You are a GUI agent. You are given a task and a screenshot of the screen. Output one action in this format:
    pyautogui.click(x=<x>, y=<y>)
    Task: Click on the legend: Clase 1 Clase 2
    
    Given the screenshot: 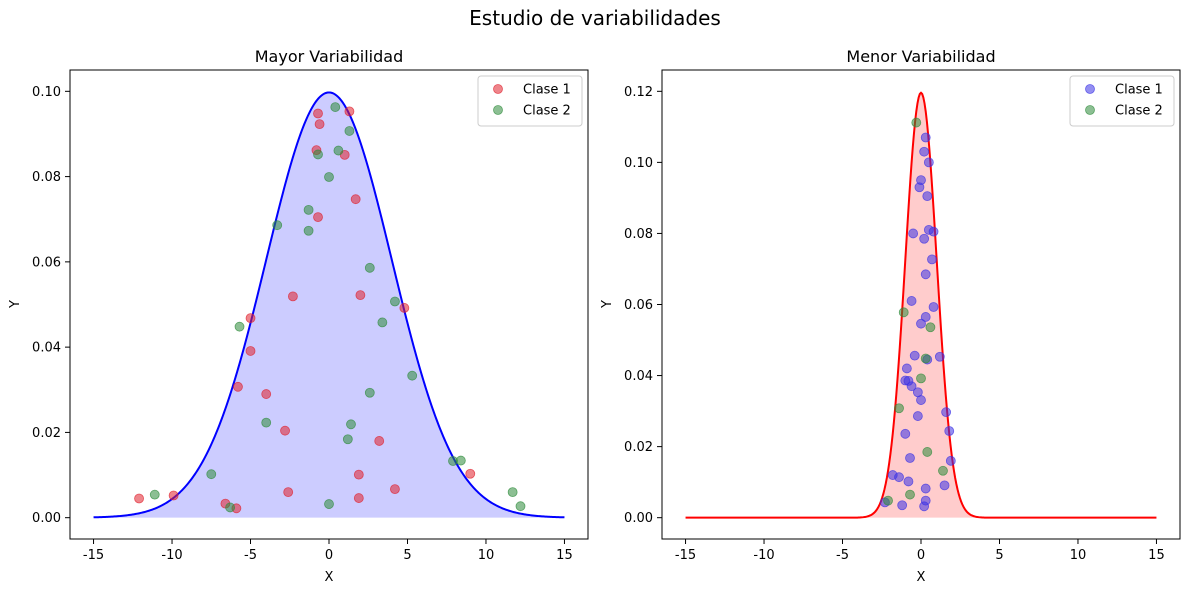 What is the action you would take?
    pyautogui.click(x=1122, y=101)
    